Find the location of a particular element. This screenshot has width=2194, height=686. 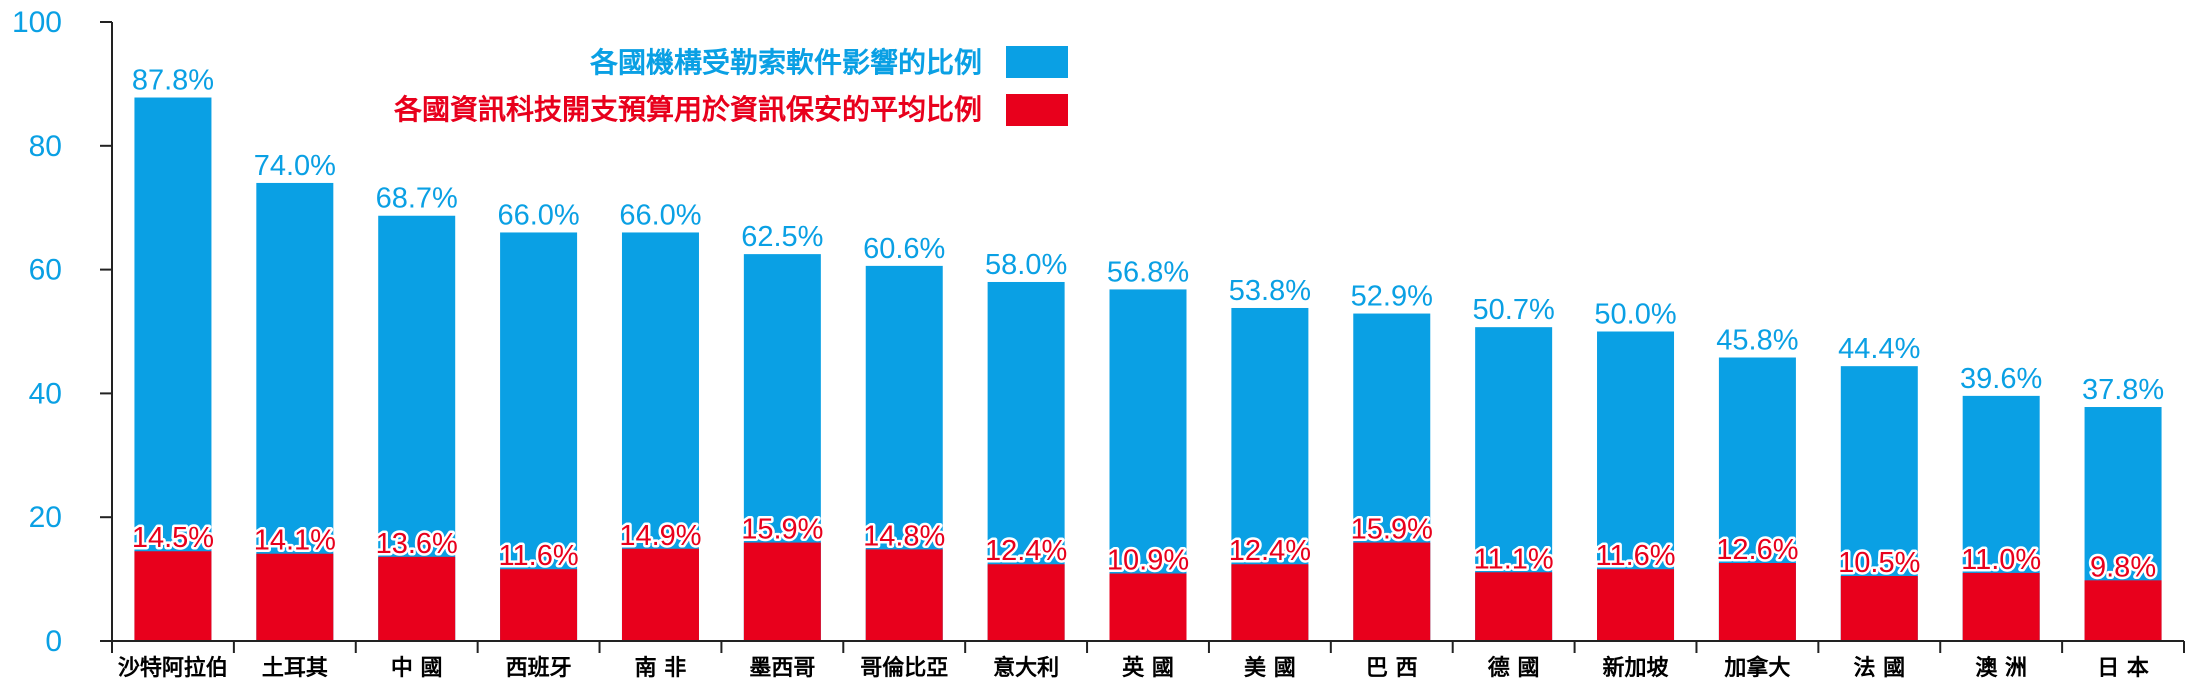

bar-ransomware is located at coordinates (173, 369).